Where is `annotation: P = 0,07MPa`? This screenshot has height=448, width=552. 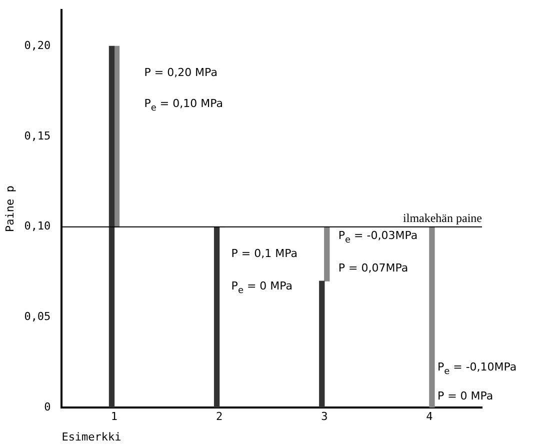
annotation: P = 0,07MPa is located at coordinates (373, 267).